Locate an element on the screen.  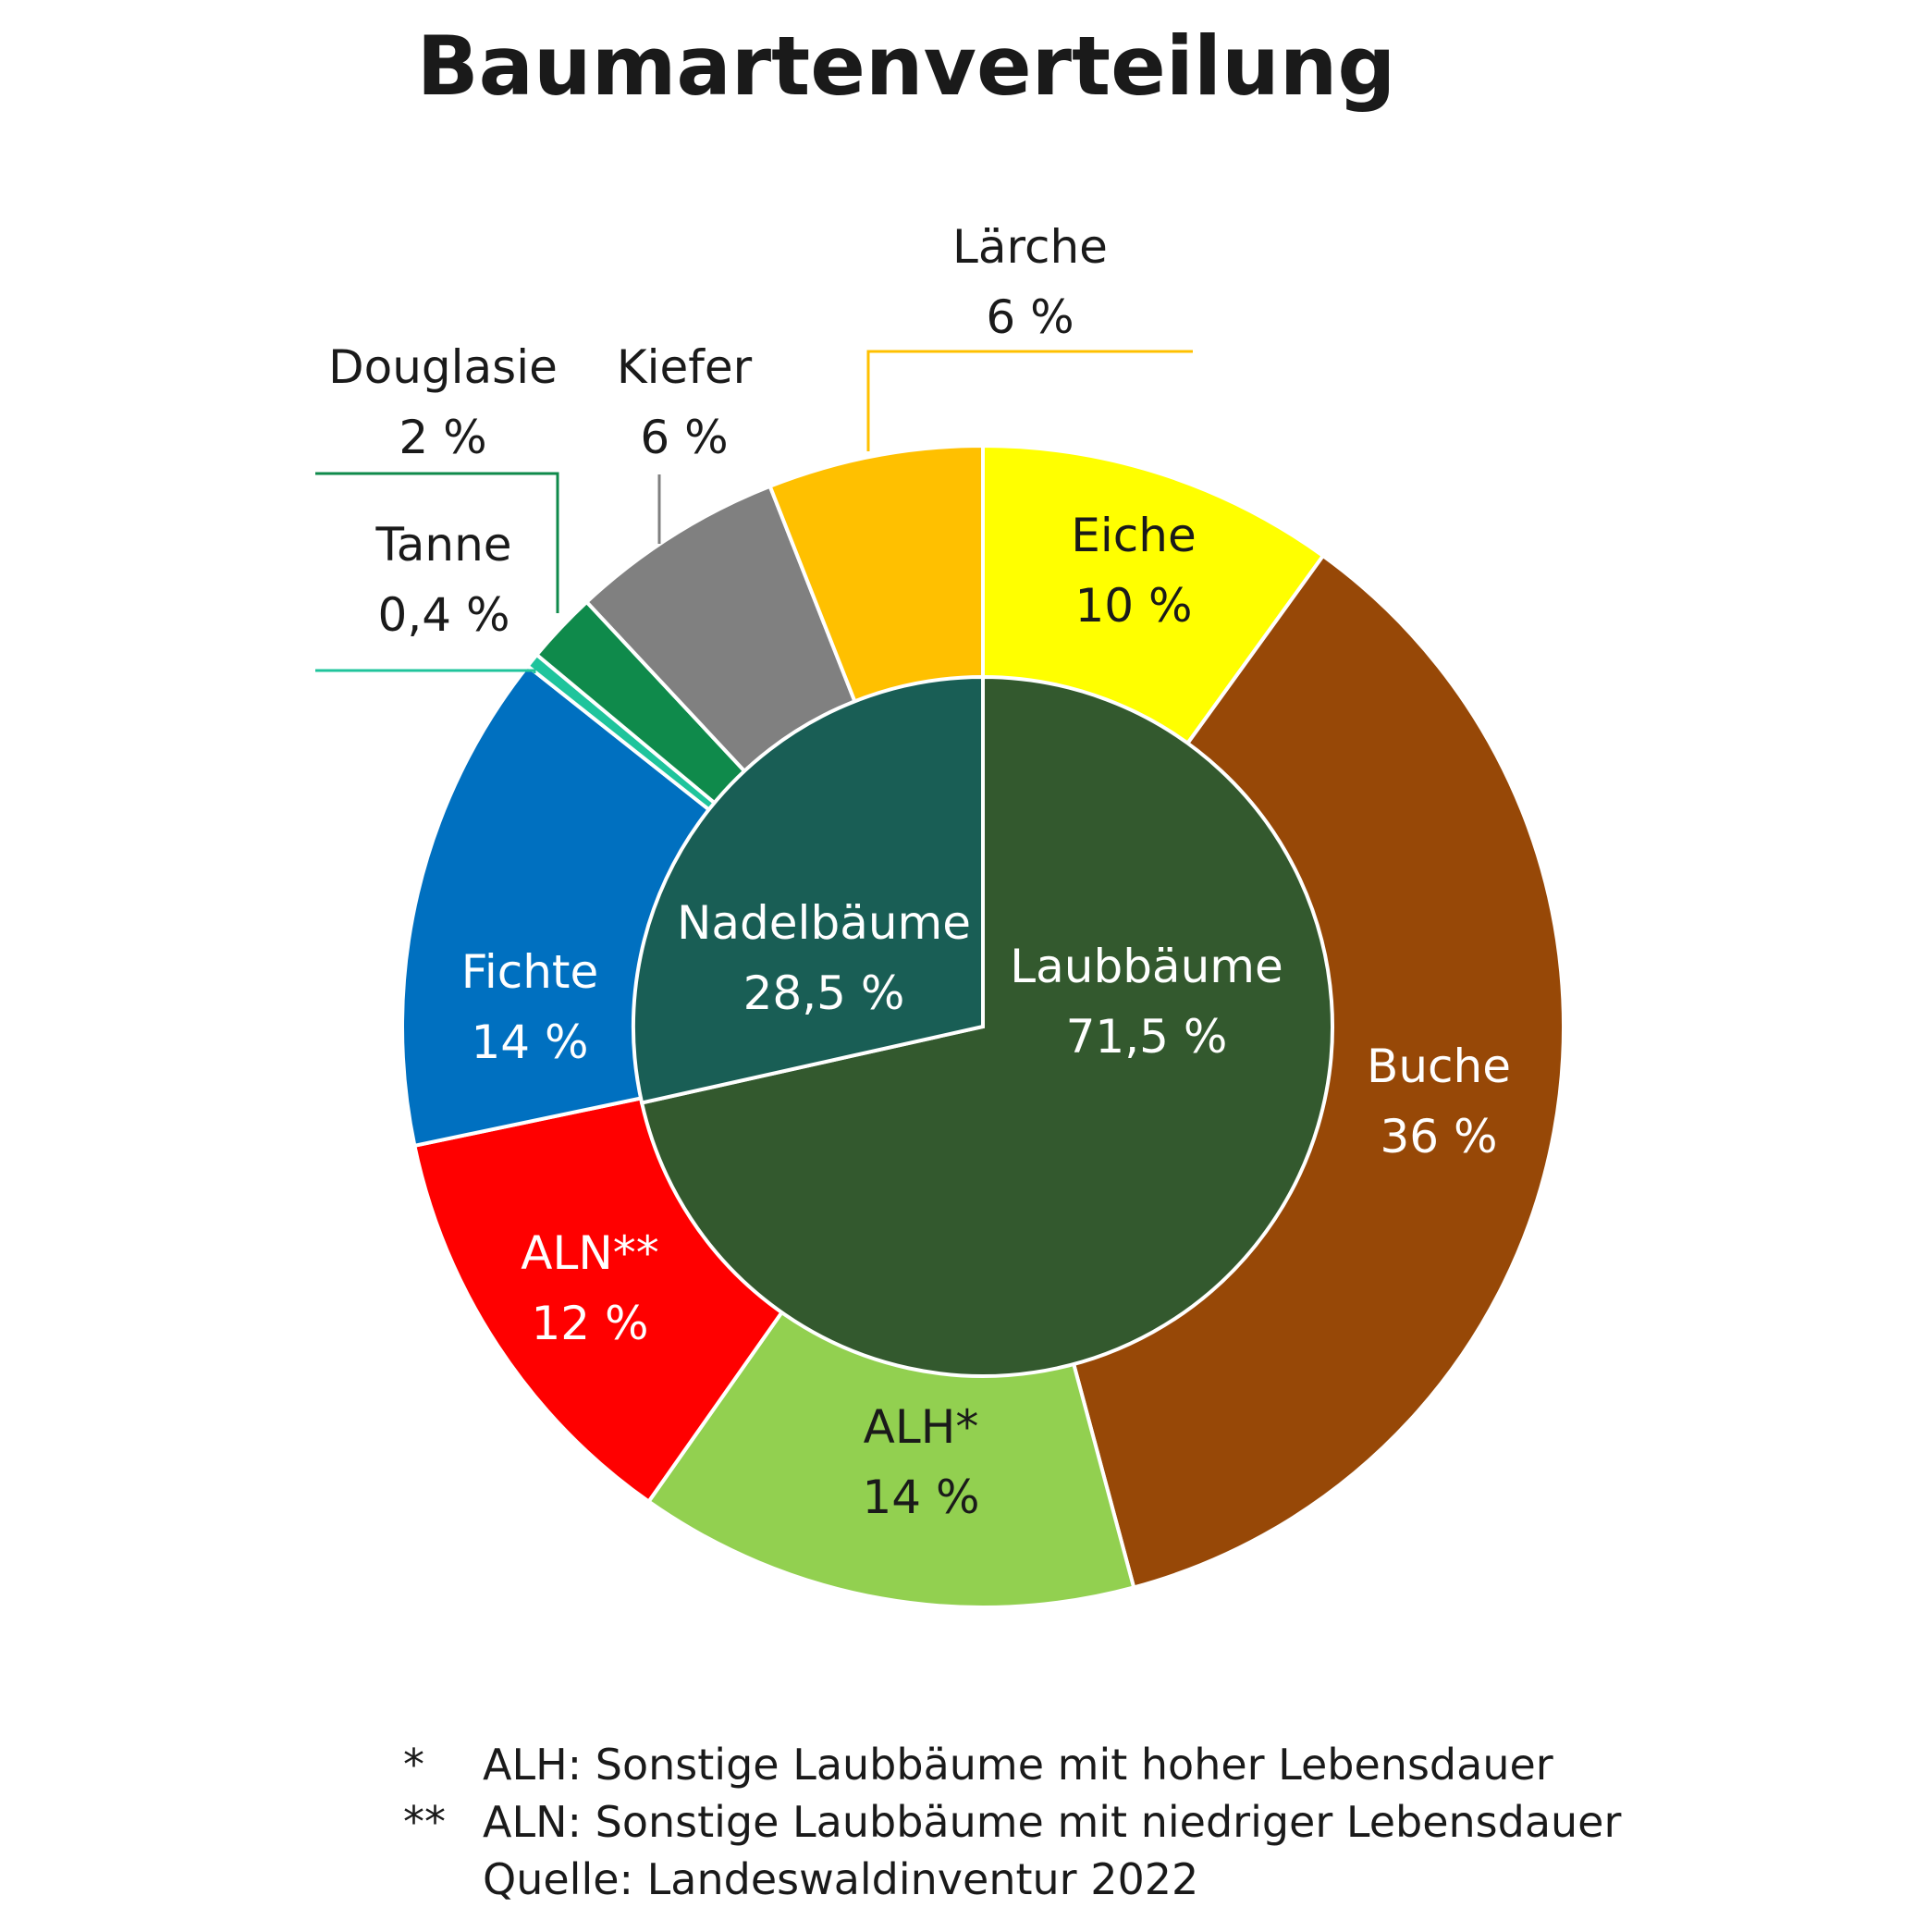
label-fichte-value: 14 % is located at coordinates (529, 1042).